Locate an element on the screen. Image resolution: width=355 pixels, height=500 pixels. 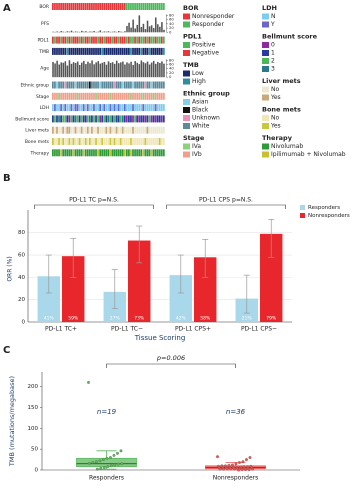
x-tick-label: PD-L1 TC− is located at coordinates (127, 329).